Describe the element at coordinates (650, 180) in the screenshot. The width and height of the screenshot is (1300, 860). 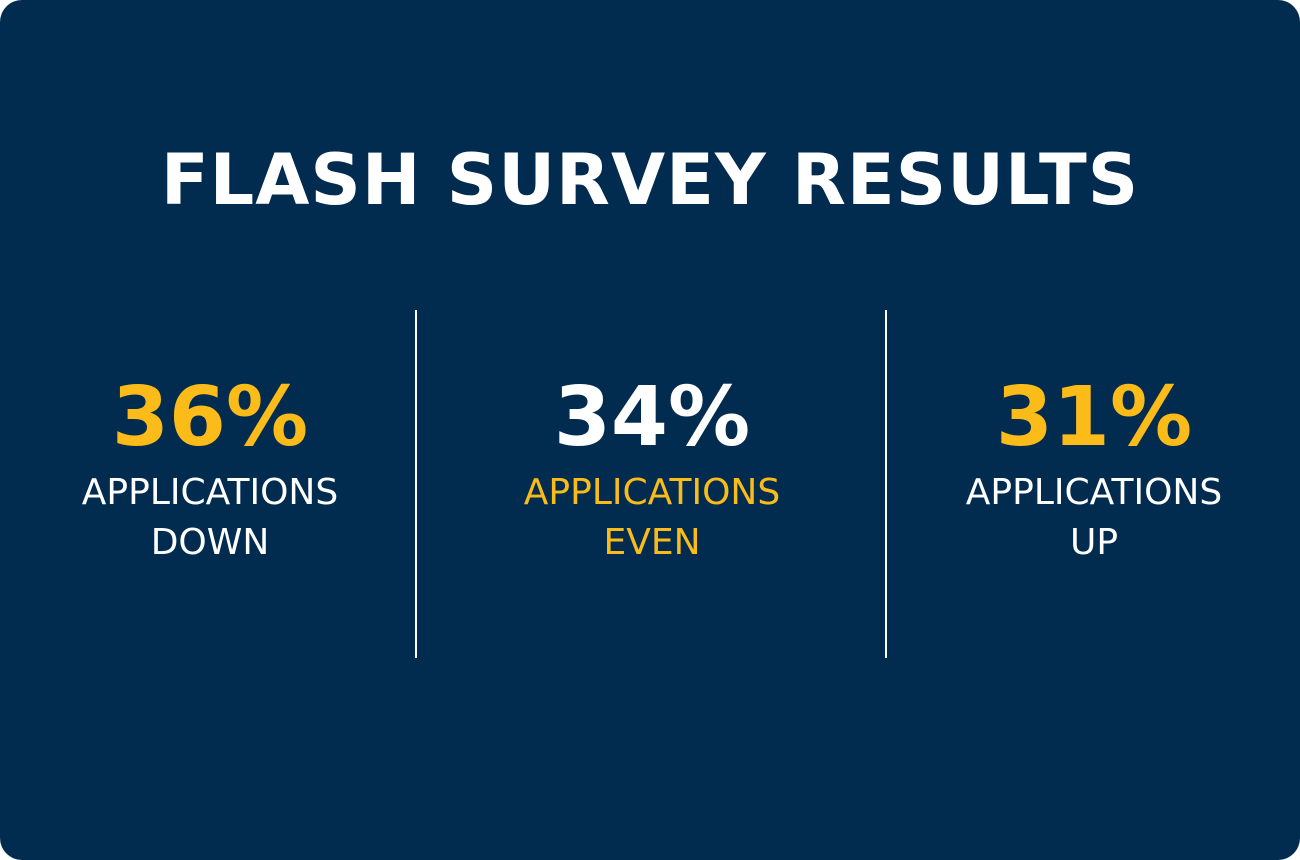
I see `title: FLASH SURVEY RESULTS` at that location.